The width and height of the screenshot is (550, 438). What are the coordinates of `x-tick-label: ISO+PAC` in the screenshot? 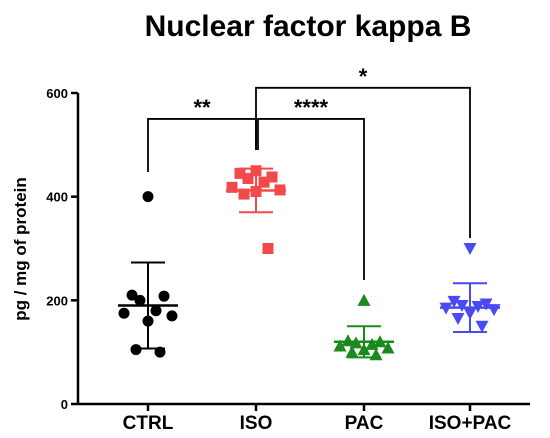 It's located at (470, 423).